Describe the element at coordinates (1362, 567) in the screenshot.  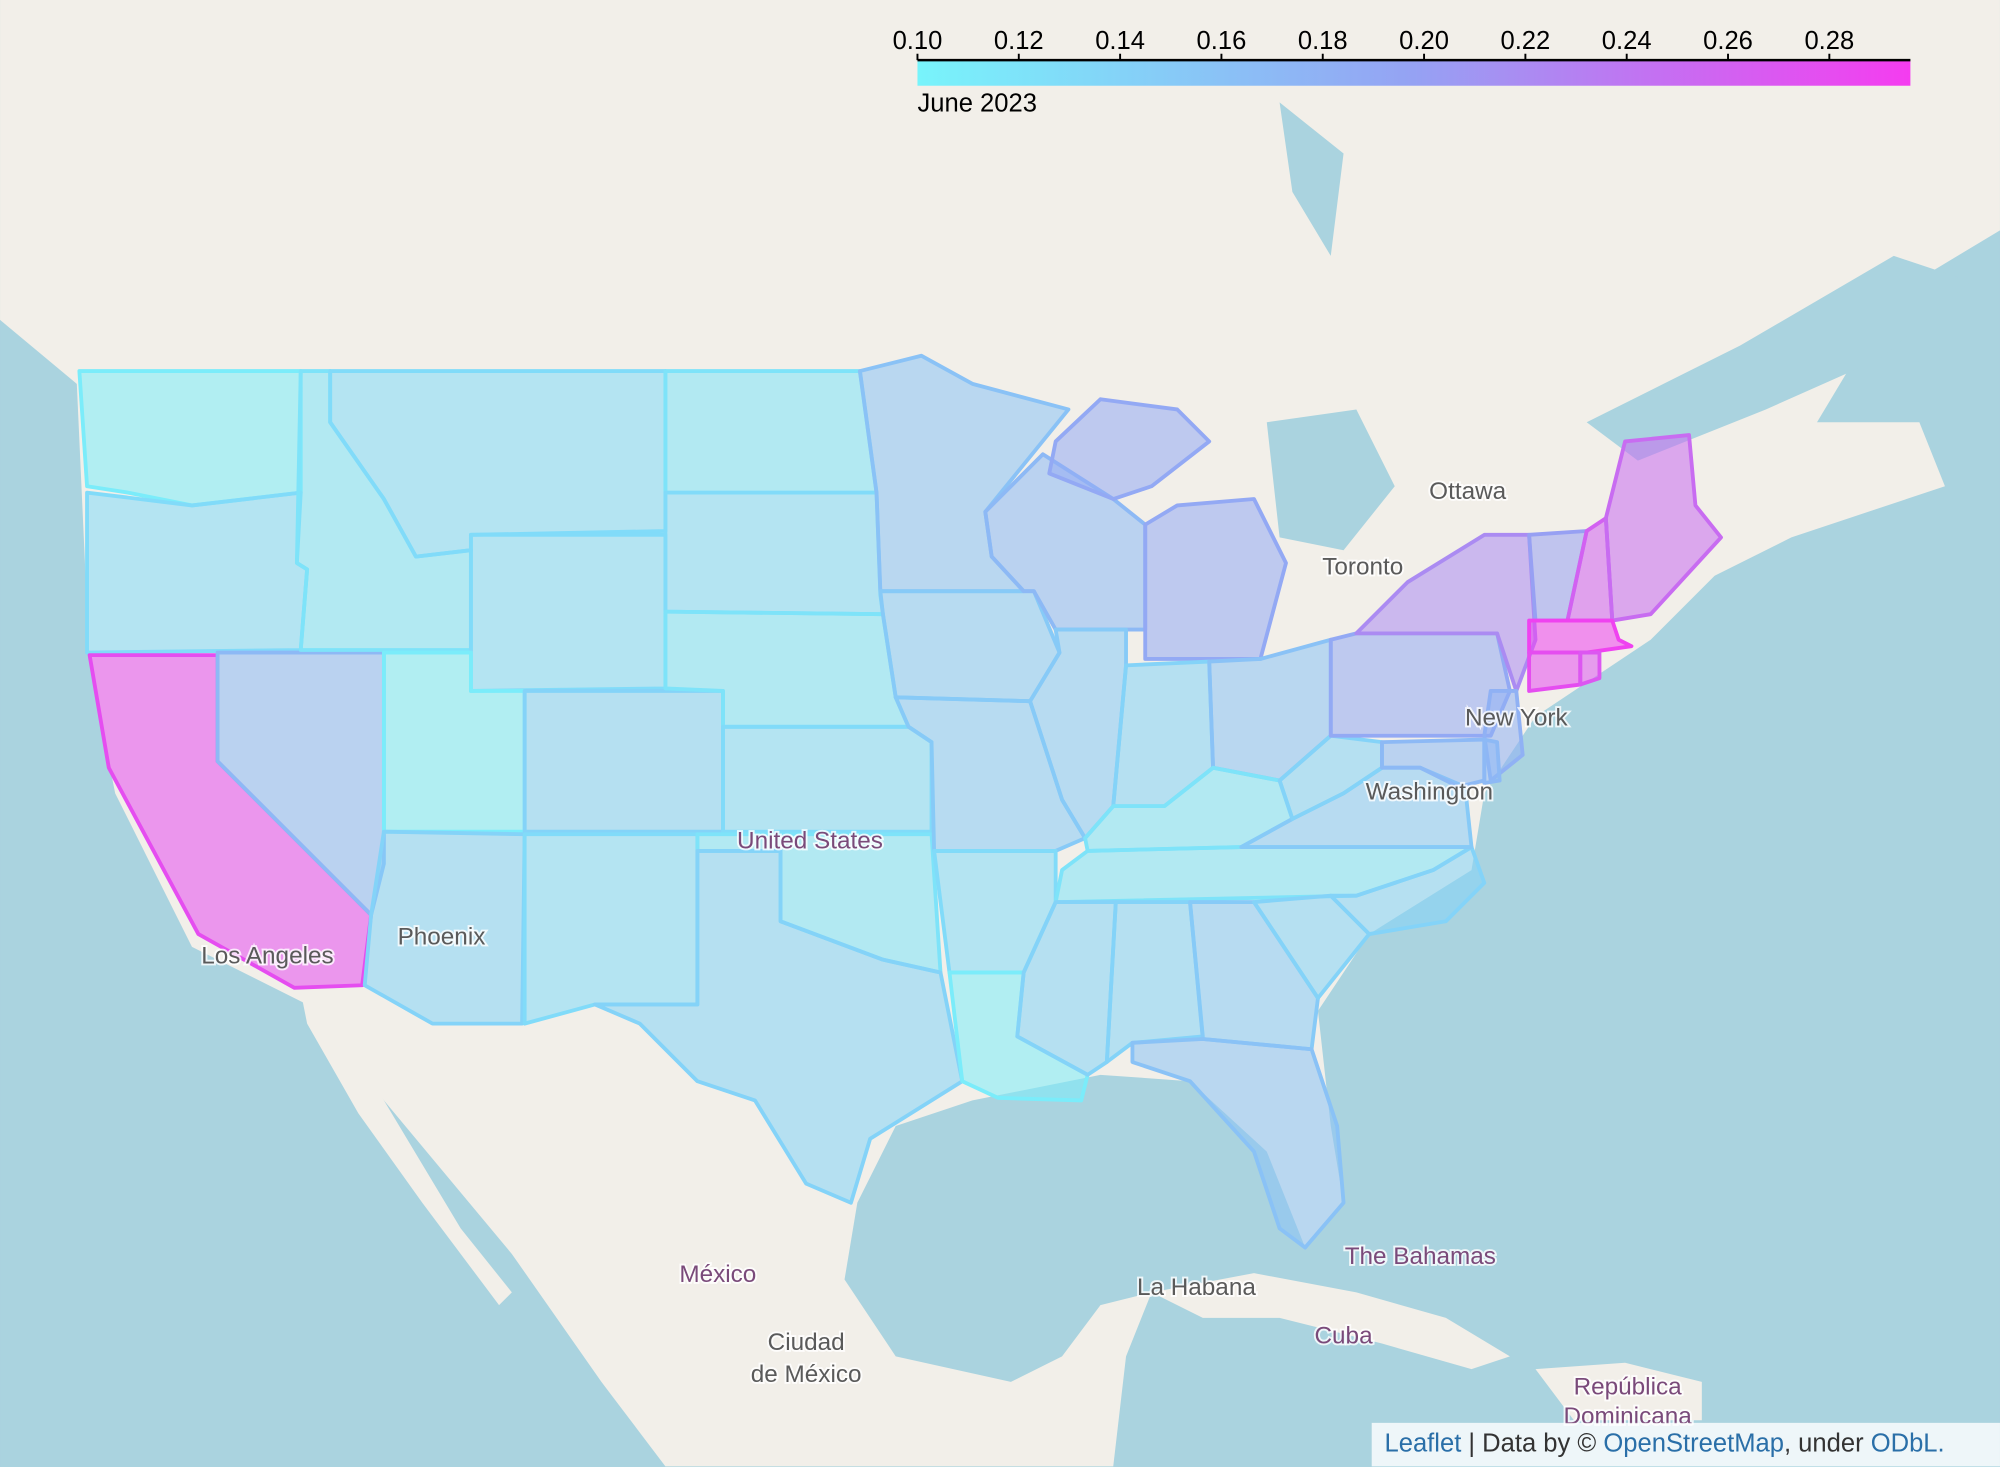
I see `place-label: Toronto` at that location.